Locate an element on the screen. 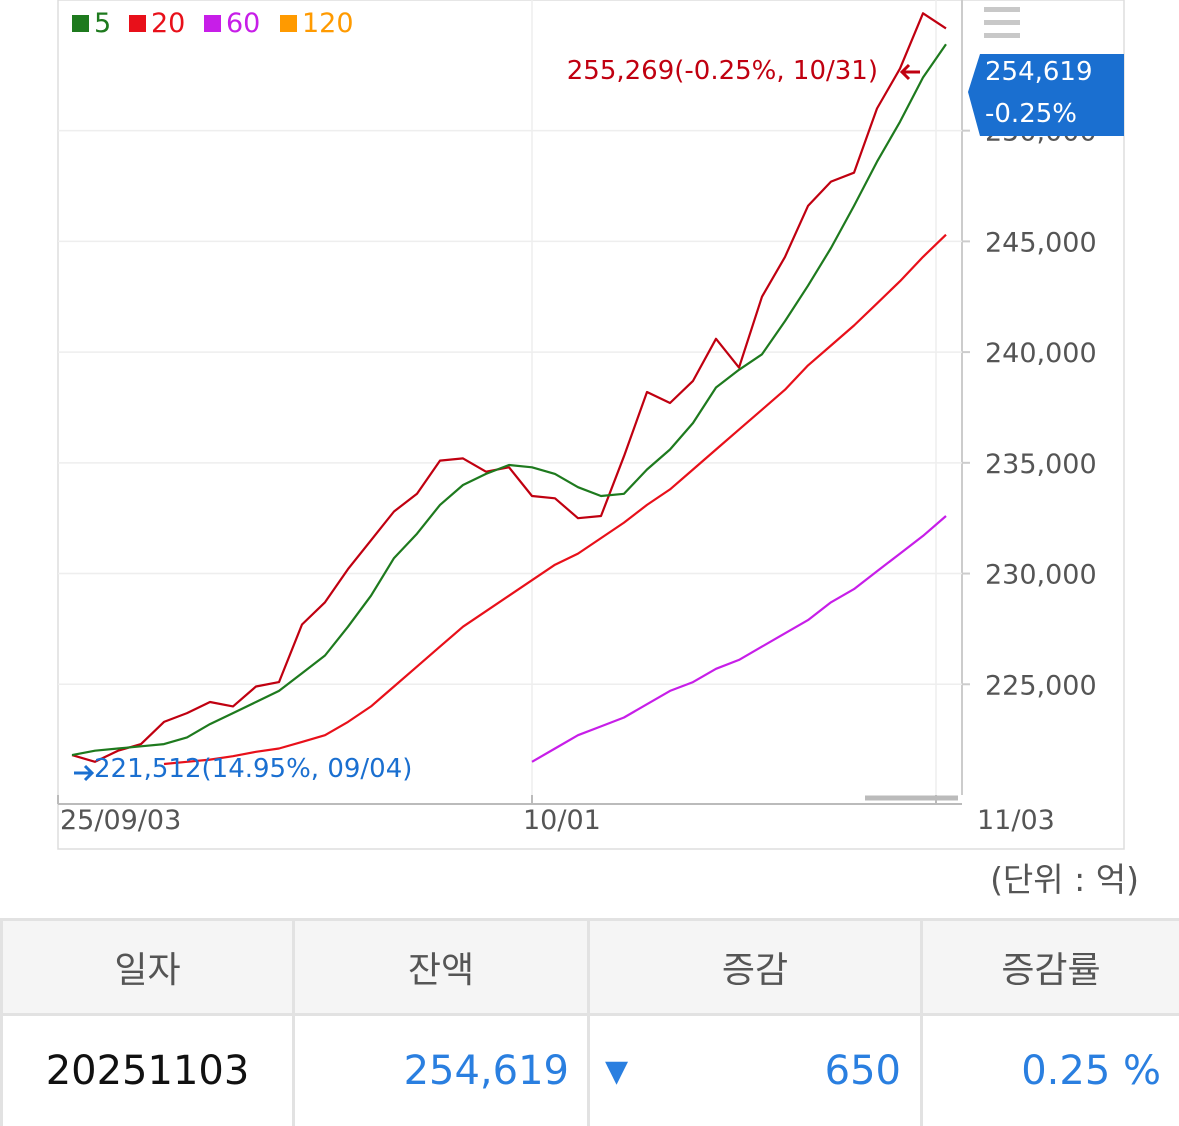 This screenshot has height=1126, width=1179. triangle-down-icon: ▼ is located at coordinates (616, 1071).